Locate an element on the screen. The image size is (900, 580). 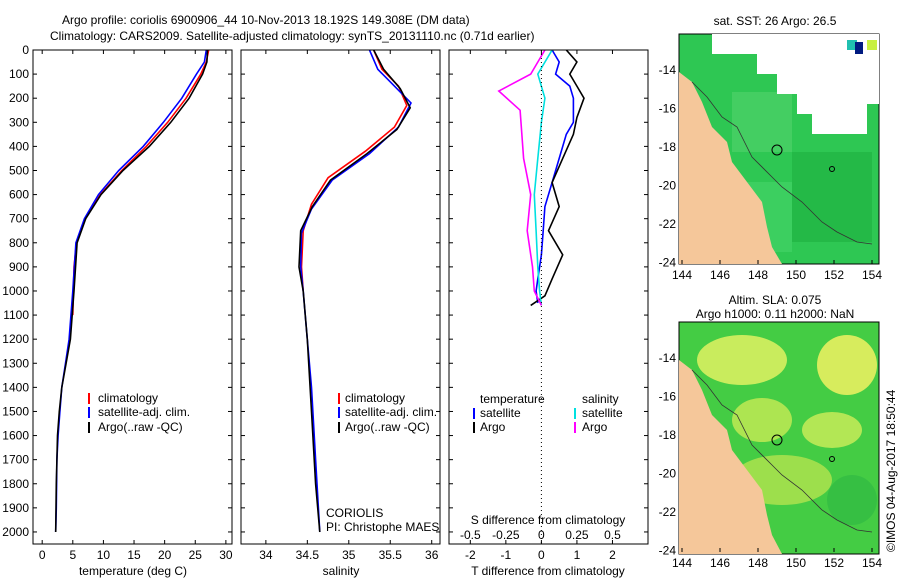
diff-legend-temp-argo: Argo is located at coordinates (493, 427).